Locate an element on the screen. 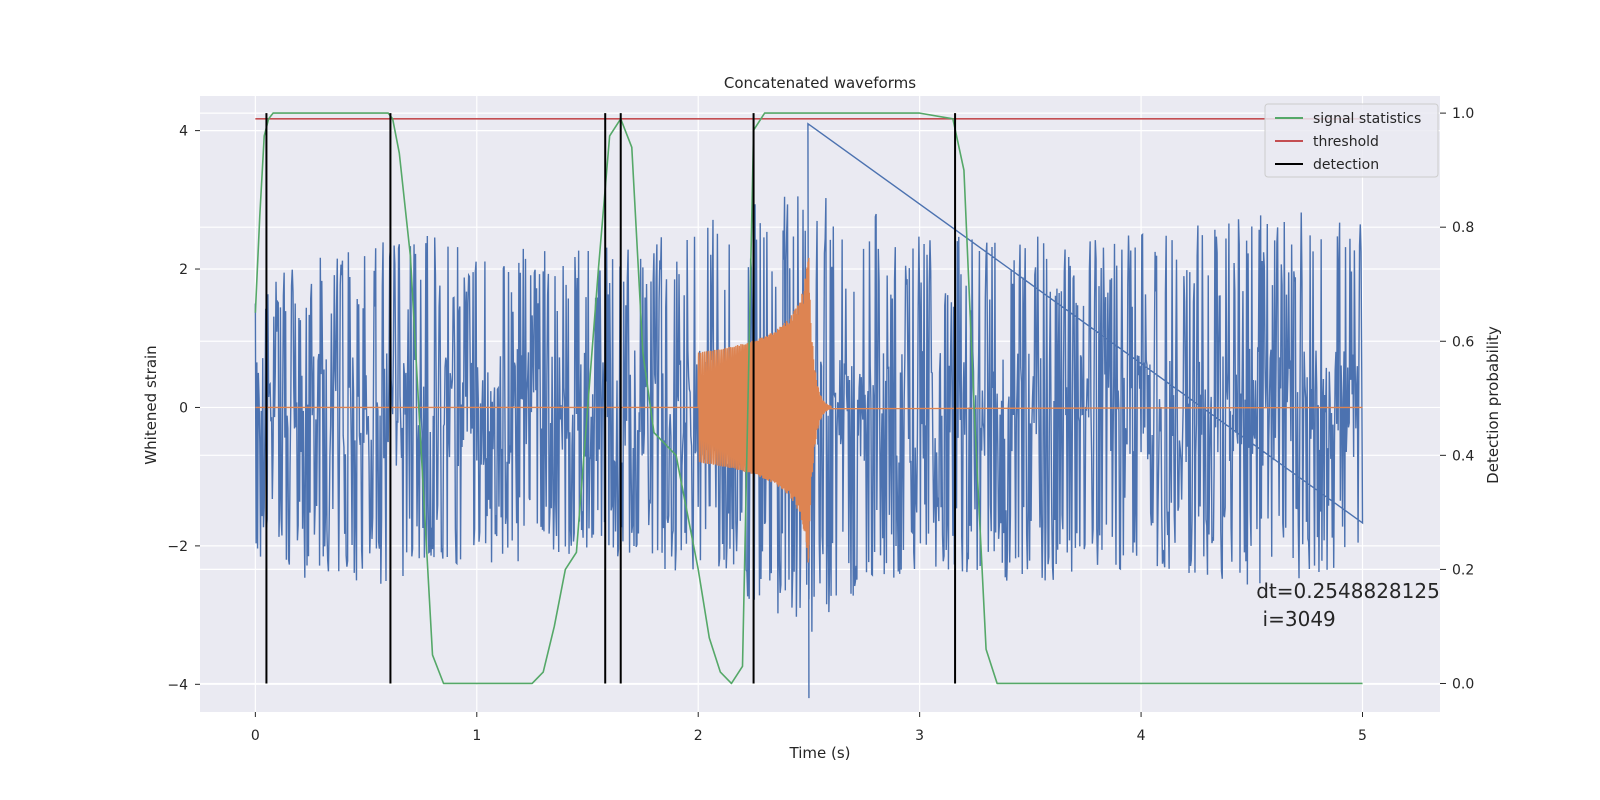  y2-tick-label: 0.2 is located at coordinates (1463, 570).